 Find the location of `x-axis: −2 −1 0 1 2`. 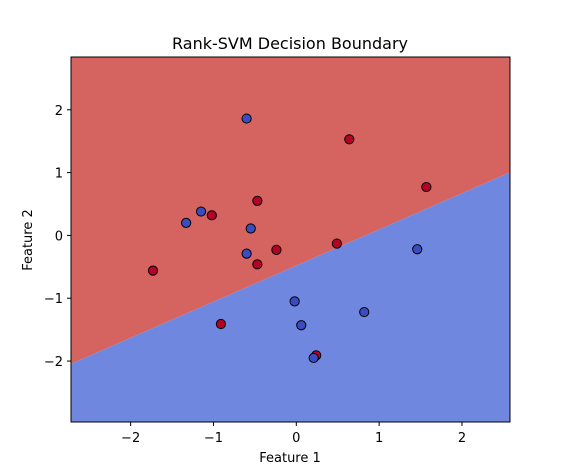

x-axis: −2 −1 0 1 2 is located at coordinates (293, 434).